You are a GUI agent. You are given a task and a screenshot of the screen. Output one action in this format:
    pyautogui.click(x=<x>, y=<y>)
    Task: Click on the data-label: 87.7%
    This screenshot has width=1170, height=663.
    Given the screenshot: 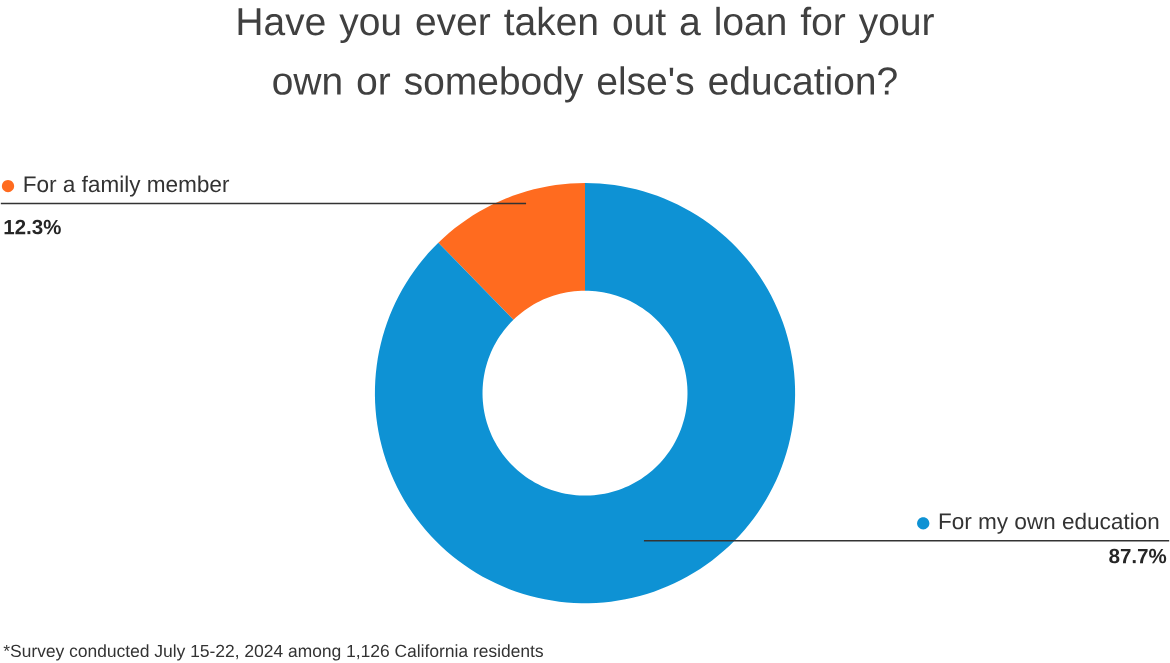 What is the action you would take?
    pyautogui.click(x=1138, y=556)
    